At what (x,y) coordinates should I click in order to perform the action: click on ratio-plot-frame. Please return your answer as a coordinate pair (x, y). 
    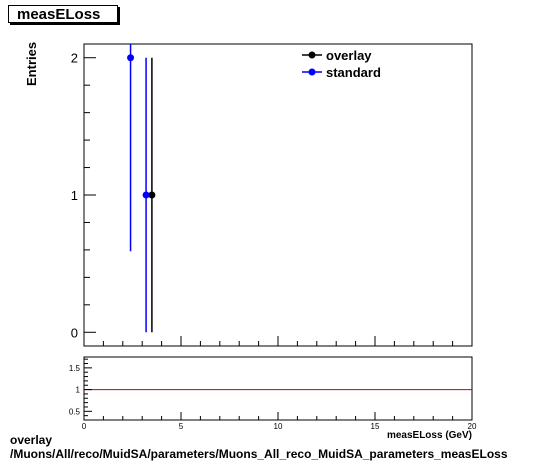
    Looking at the image, I should click on (278, 388).